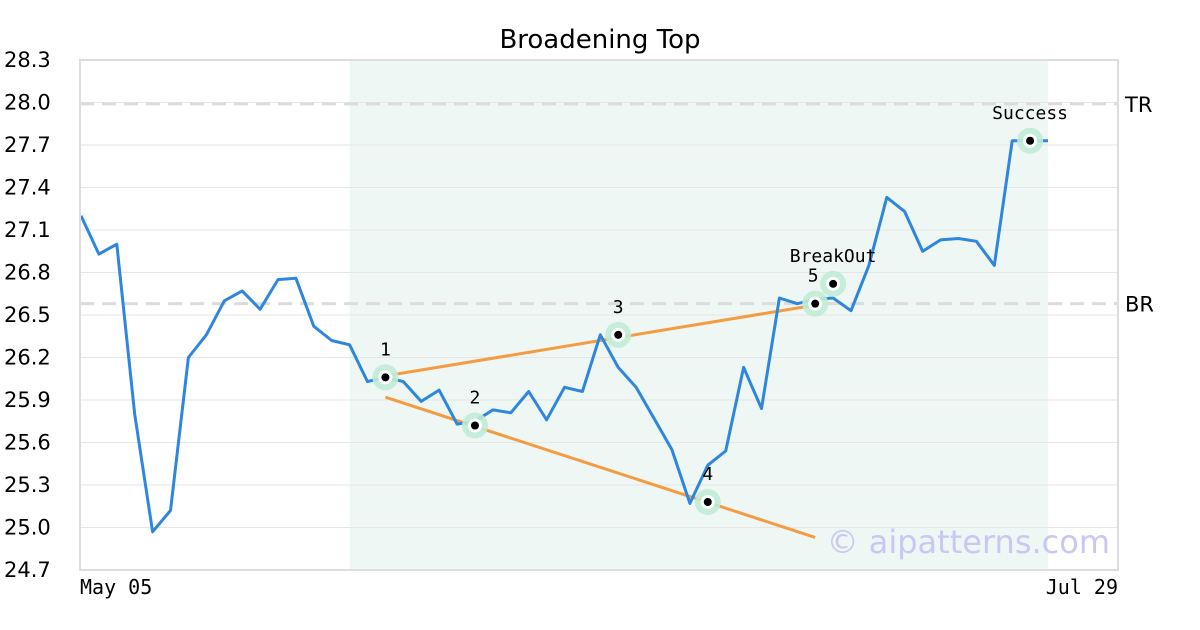  Describe the element at coordinates (27, 188) in the screenshot. I see `y-tick-label: 27.4` at that location.